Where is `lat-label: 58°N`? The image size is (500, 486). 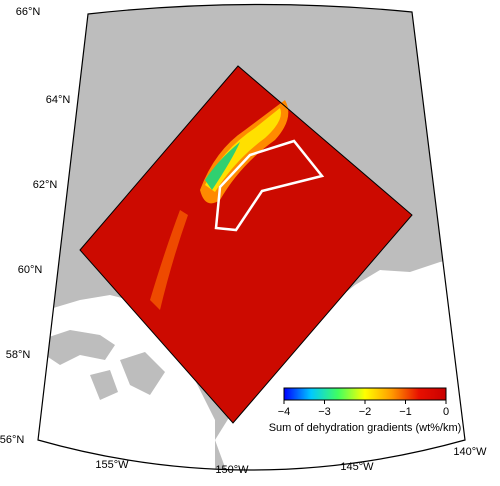 lat-label: 58°N is located at coordinates (18, 355).